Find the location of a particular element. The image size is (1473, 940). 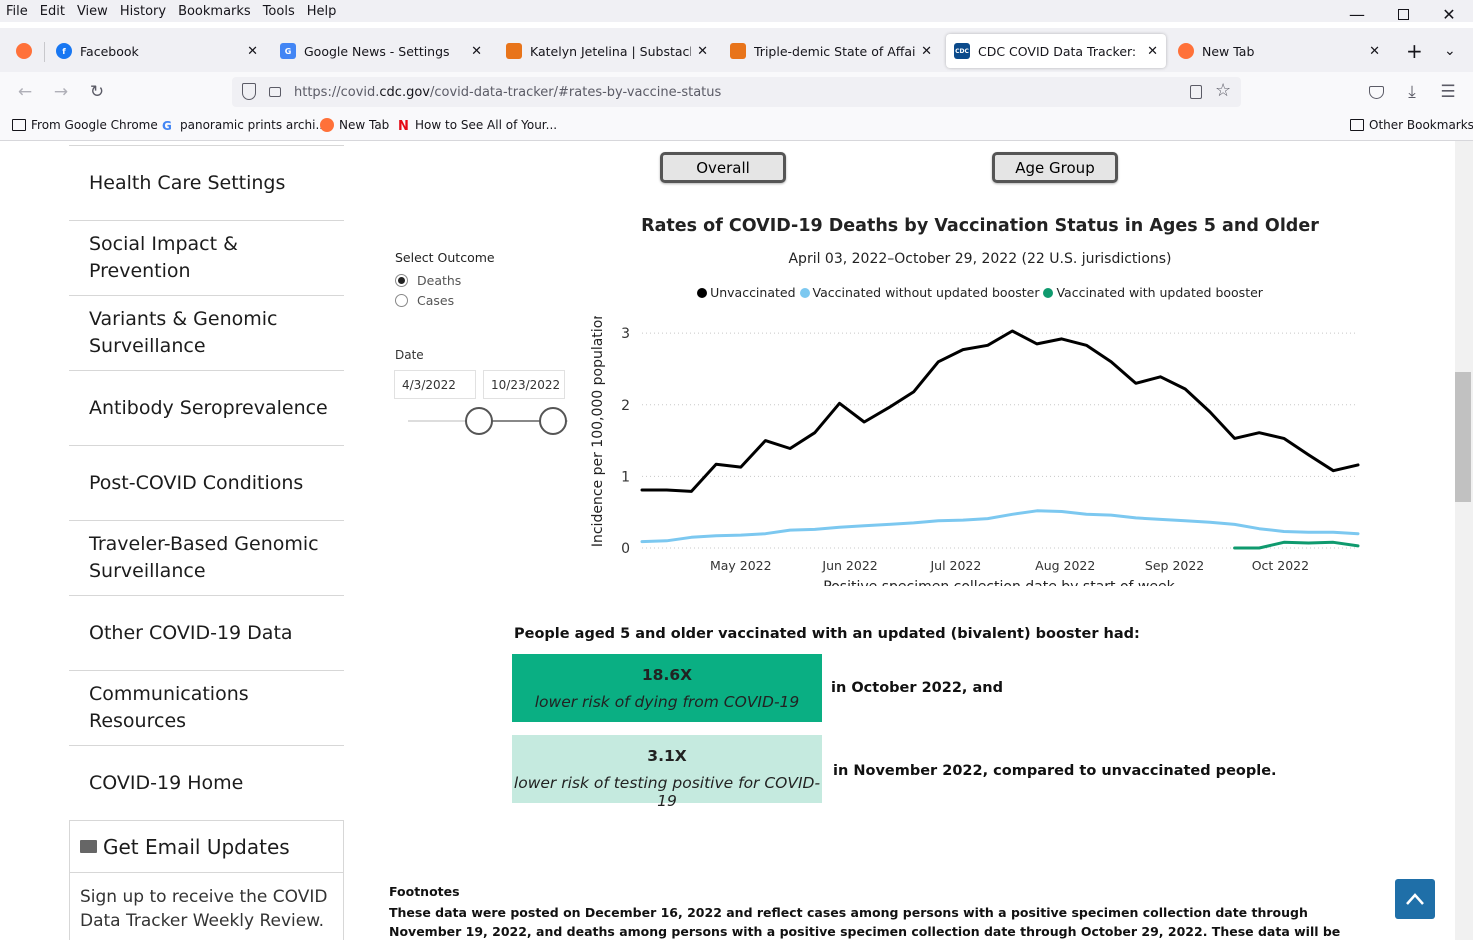

downloads-button: ⤓ is located at coordinates (1412, 92).